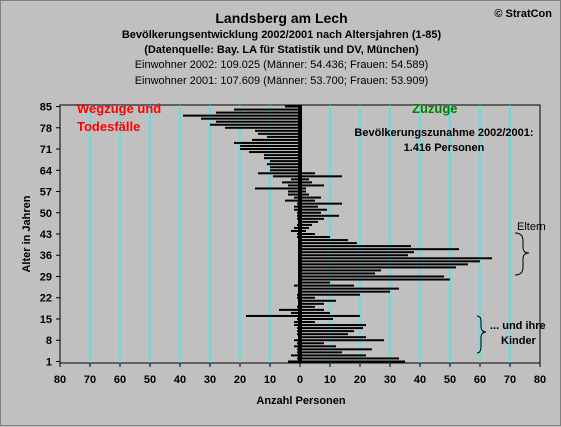  Describe the element at coordinates (150, 380) in the screenshot. I see `x-tick-label: 50` at that location.